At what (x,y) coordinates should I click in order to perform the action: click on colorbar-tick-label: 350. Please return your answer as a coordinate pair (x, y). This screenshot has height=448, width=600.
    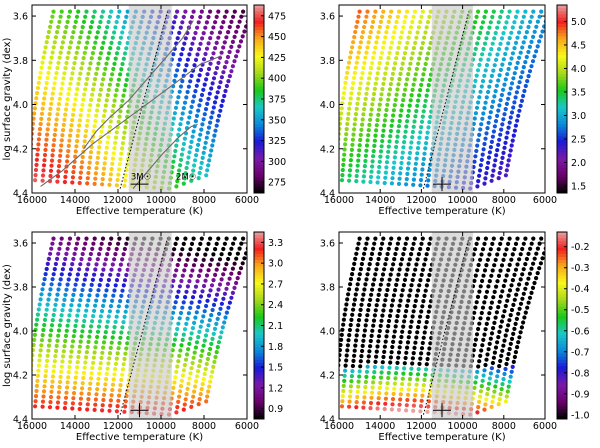
    Looking at the image, I should click on (277, 120).